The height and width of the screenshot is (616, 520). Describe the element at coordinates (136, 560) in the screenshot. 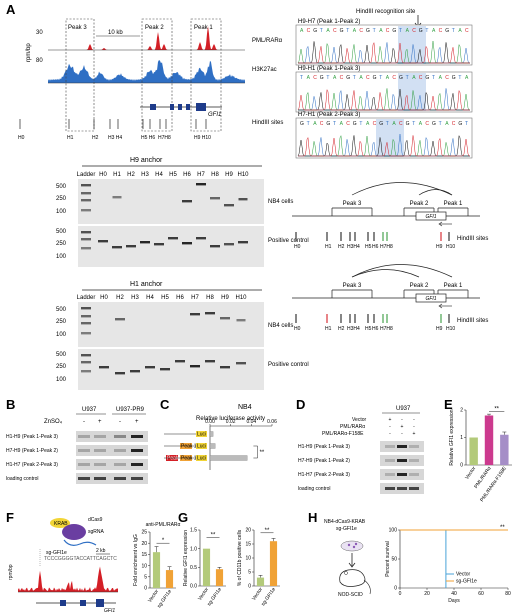

I see `y-axis-label: Fold enrichment vs IgG` at that location.